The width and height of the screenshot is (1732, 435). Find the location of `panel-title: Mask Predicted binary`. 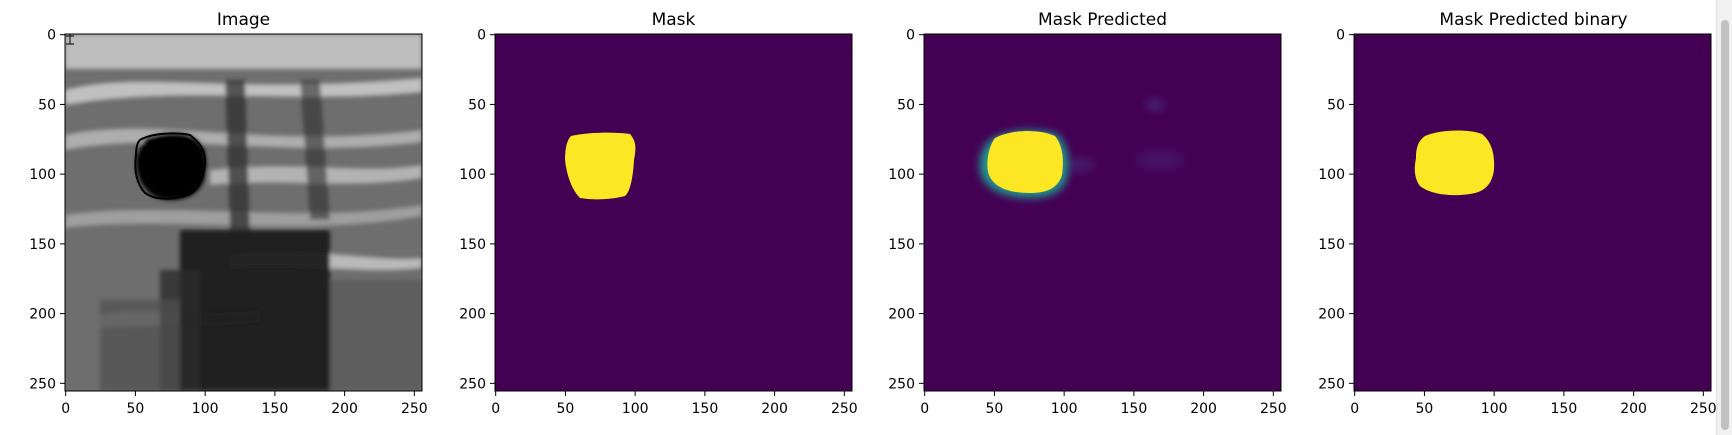

panel-title: Mask Predicted binary is located at coordinates (1533, 20).